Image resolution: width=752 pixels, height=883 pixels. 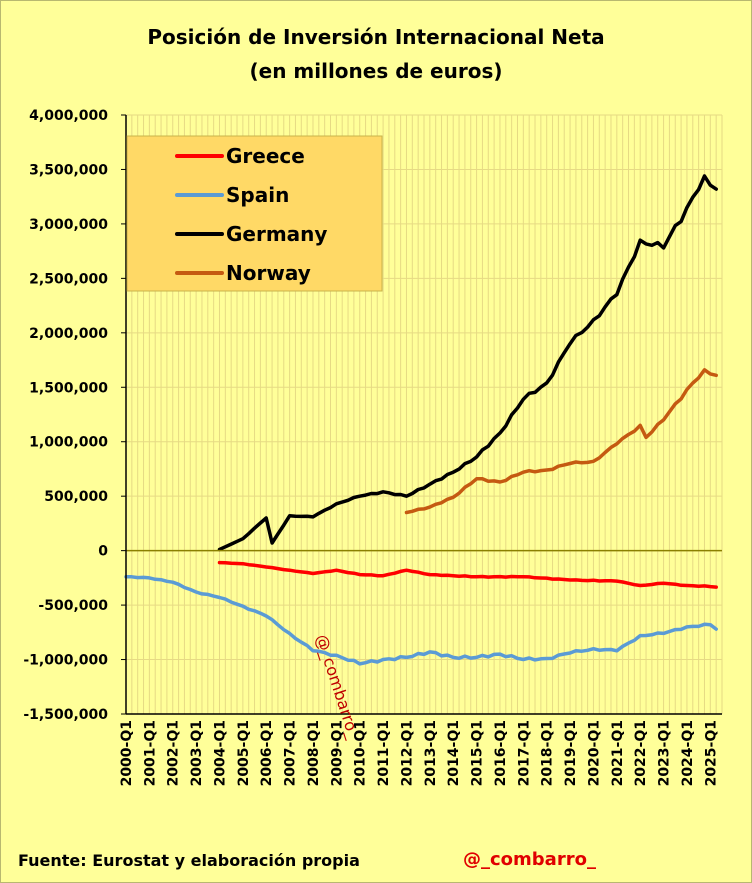 What do you see at coordinates (618, 753) in the screenshot?
I see `x-tick-label: 2021-Q1` at bounding box center [618, 753].